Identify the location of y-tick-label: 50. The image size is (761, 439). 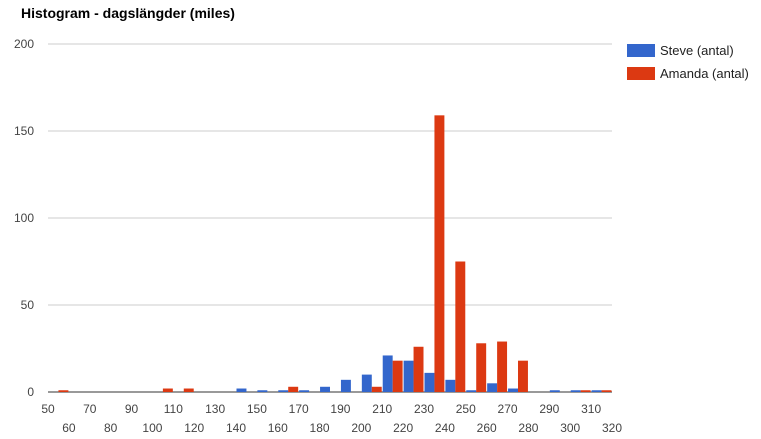
(28, 305).